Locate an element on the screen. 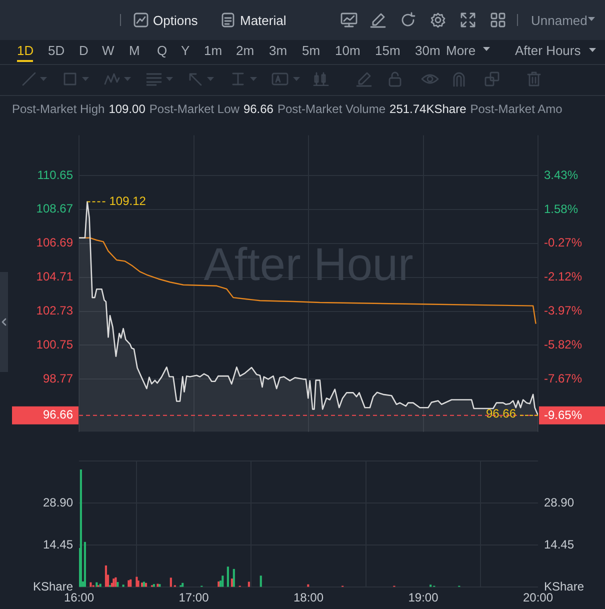  x-tick-label: 17:00 is located at coordinates (194, 597).